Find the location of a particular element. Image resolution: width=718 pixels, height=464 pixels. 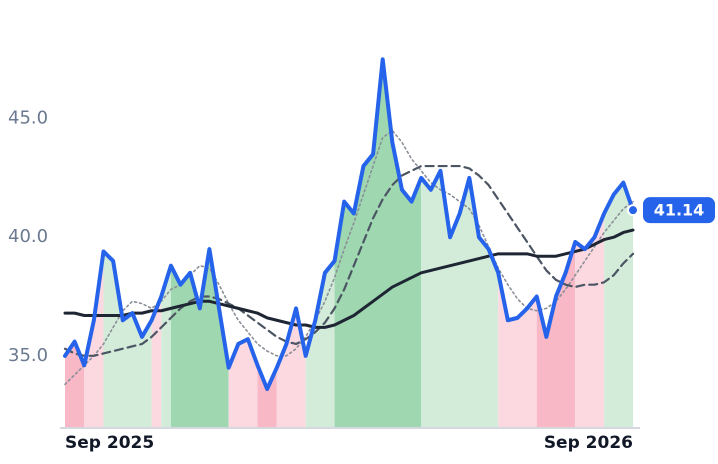

x-tick-label: Sep 2025 is located at coordinates (109, 443).